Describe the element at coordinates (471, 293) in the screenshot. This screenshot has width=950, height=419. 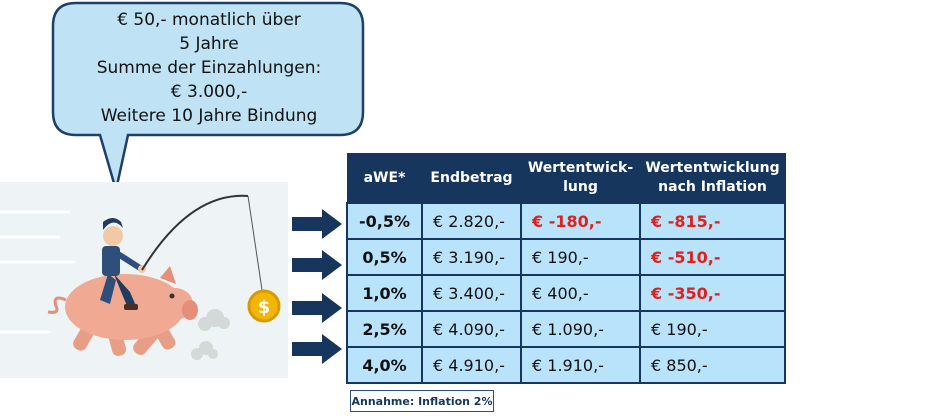
I see `cell-endbetrag: € 3.400,-` at that location.